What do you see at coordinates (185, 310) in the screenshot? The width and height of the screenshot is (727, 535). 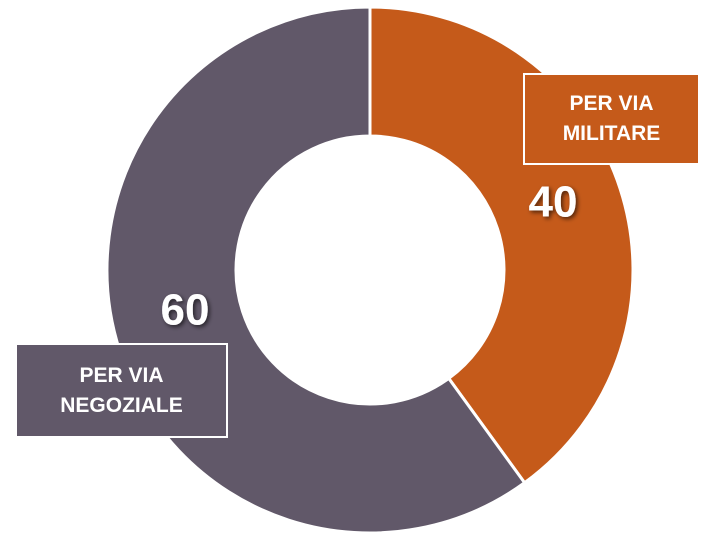 I see `value-label: 60` at bounding box center [185, 310].